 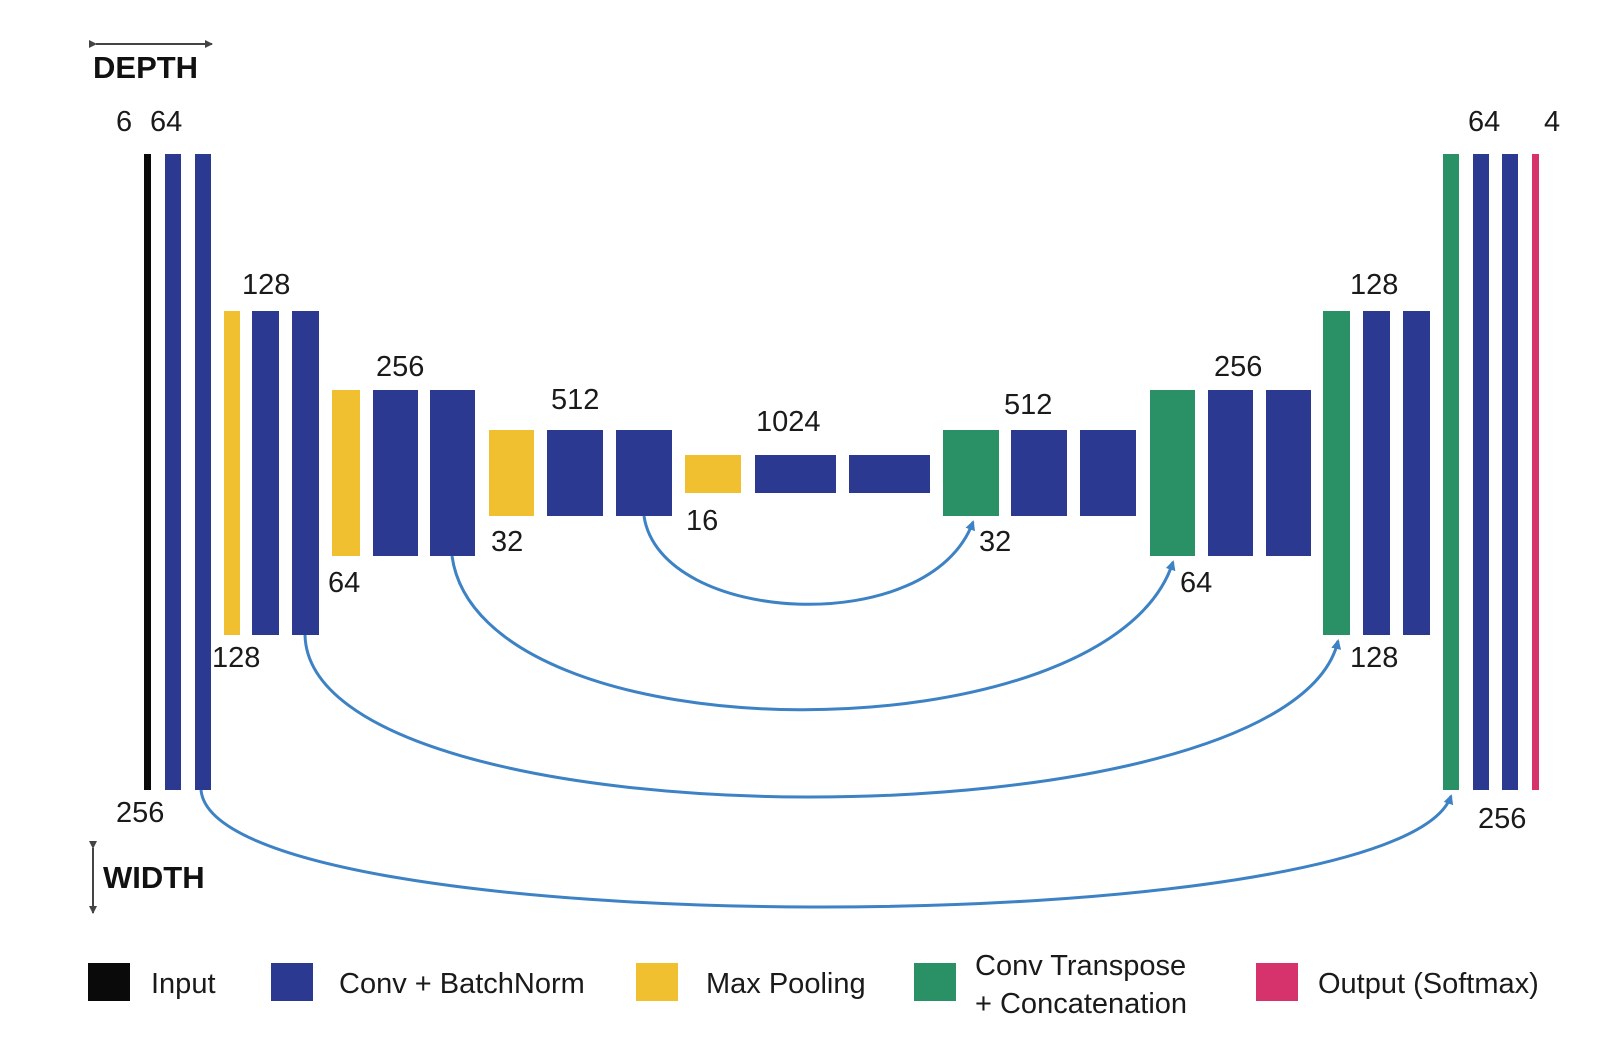 I want to click on legend-label: Output (Softmax), so click(x=1428, y=984).